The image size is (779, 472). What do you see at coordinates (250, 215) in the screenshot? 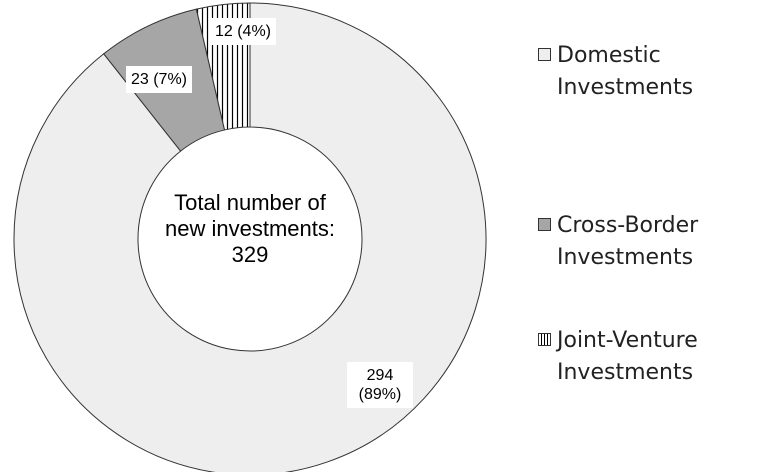
I see `center-text: Total number of new investments:` at bounding box center [250, 215].